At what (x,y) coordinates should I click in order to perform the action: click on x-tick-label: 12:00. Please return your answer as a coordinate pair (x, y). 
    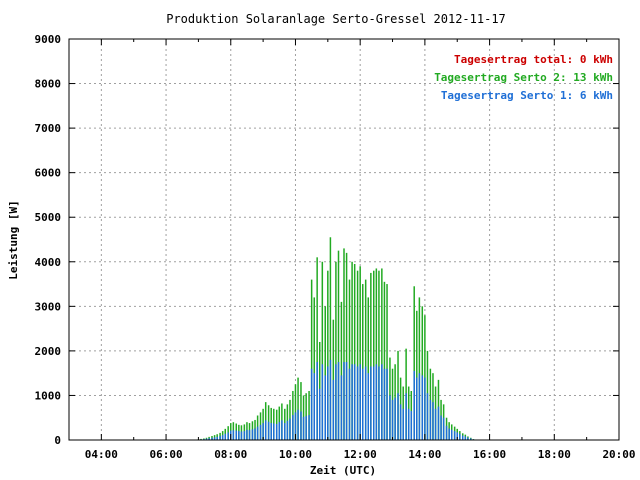
    Looking at the image, I should click on (360, 454).